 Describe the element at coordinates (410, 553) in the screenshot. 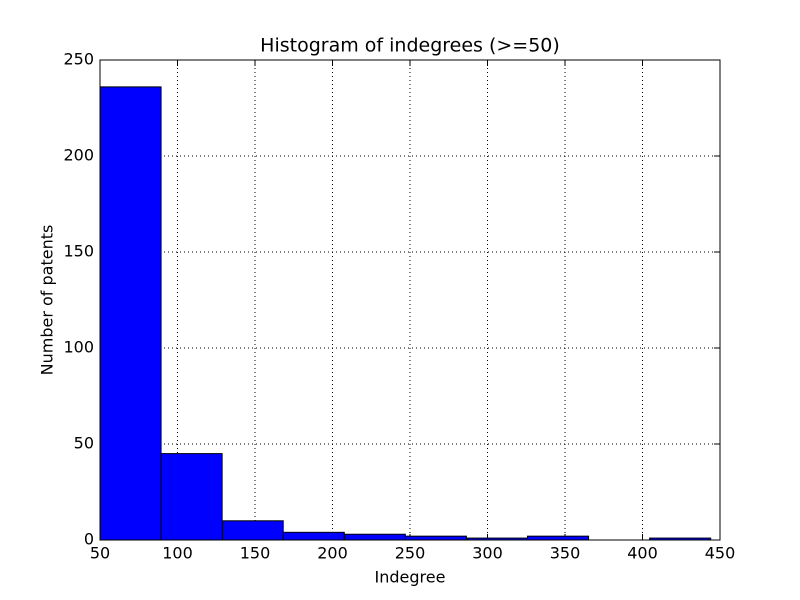

I see `x-tick-label: 250` at that location.